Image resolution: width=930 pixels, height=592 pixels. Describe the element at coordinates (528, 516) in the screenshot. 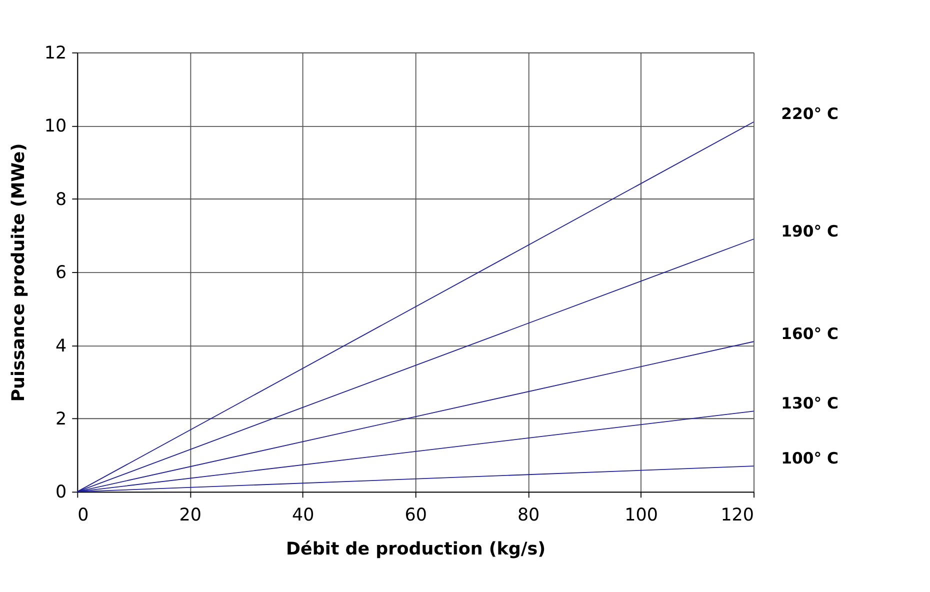

I see `x-tick-label: 80` at that location.